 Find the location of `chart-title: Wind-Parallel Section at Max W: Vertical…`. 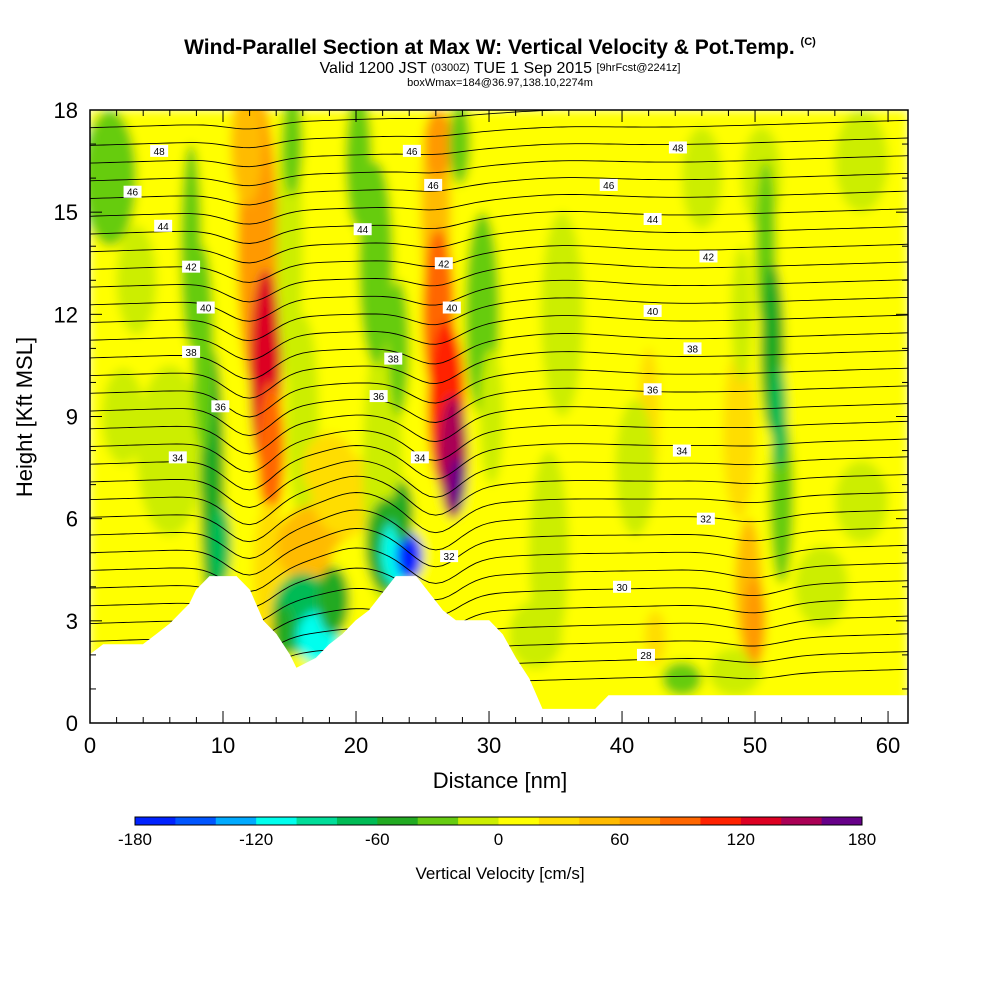

chart-title: Wind-Parallel Section at Max W: Vertical… is located at coordinates (500, 48).